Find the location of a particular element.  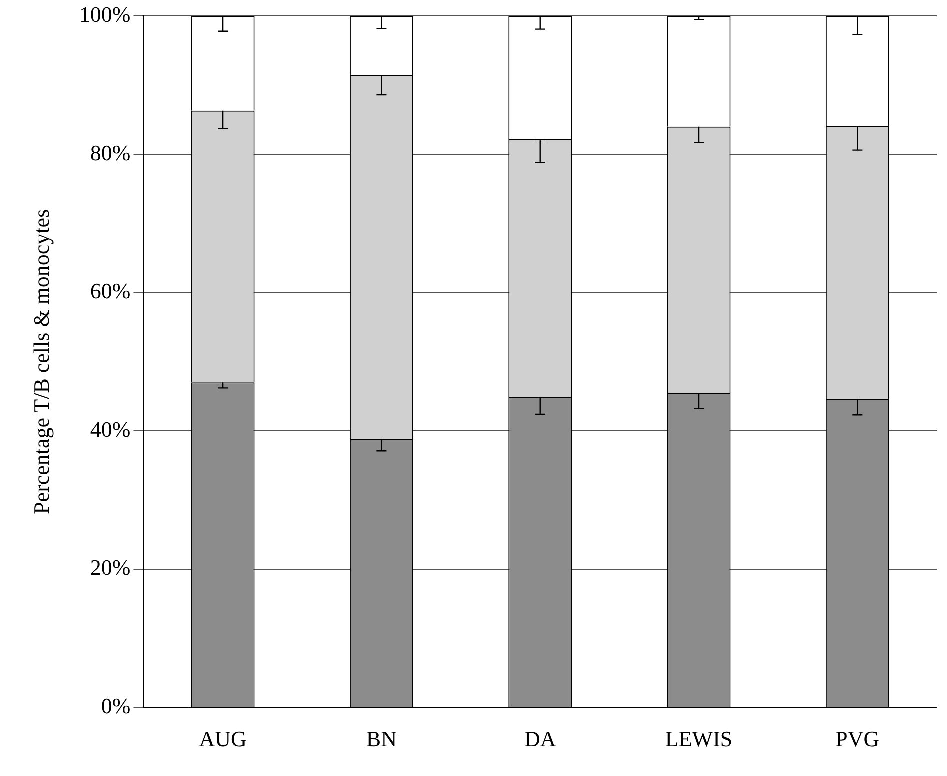

x-tick-label: PVG is located at coordinates (858, 739).